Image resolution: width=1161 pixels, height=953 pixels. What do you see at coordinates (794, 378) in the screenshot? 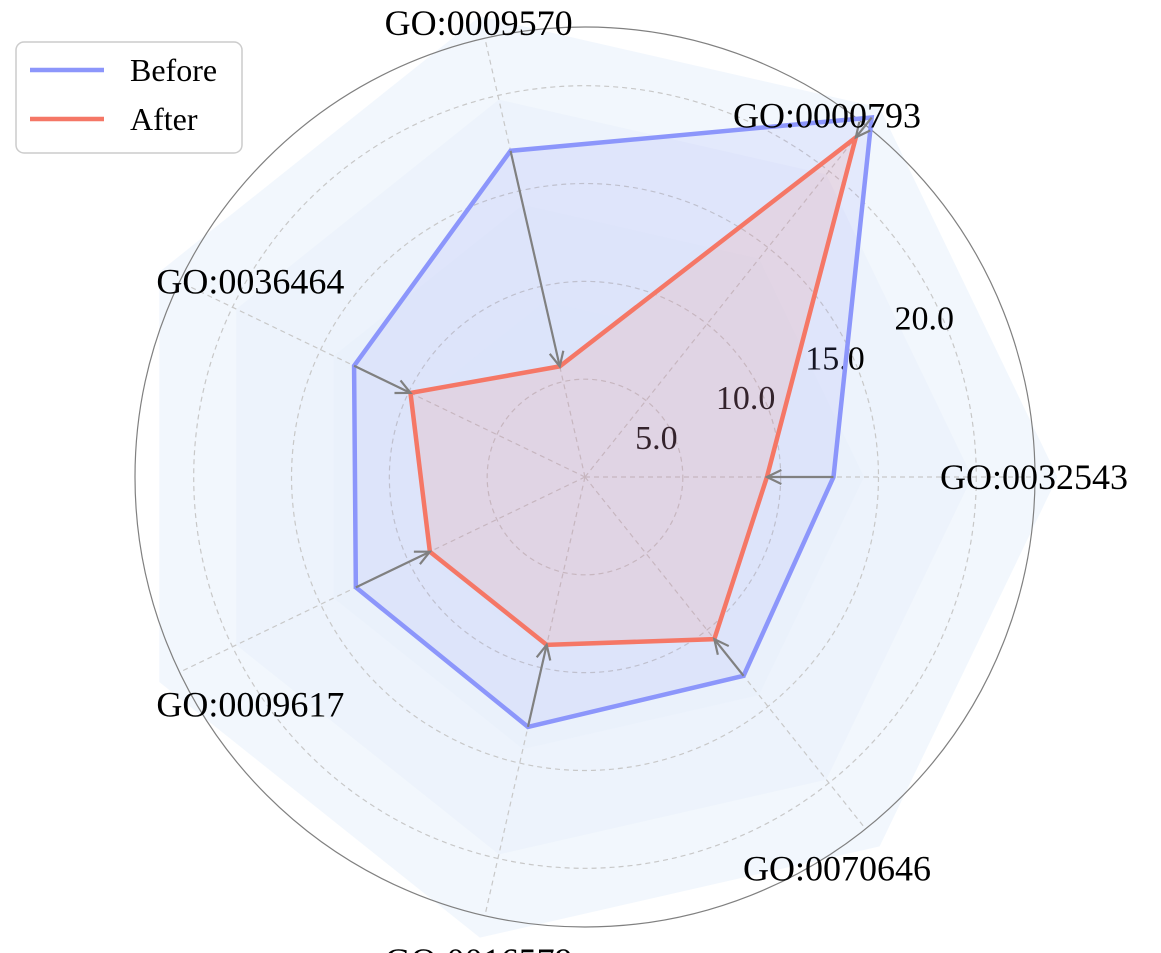
I see `radial-tick-labels: 5.0 10.0 15.0 20.0` at bounding box center [794, 378].